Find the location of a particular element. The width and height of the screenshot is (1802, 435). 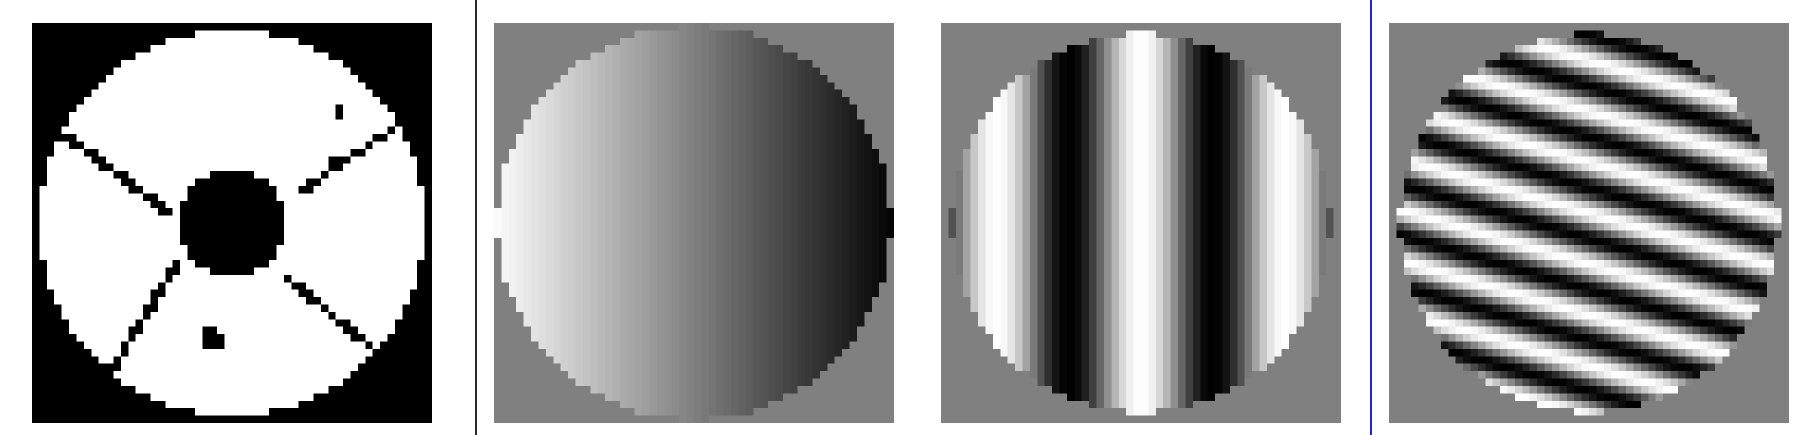

divider-line-right is located at coordinates (1371, 217).